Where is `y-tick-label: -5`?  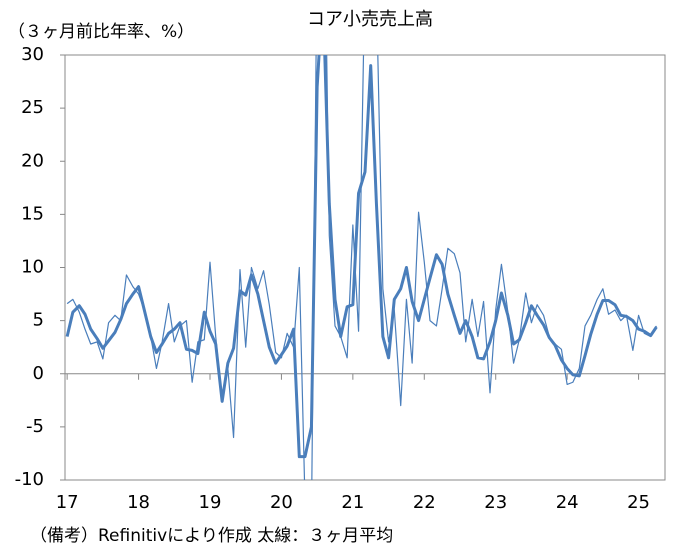
y-tick-label: -5 is located at coordinates (35, 426).